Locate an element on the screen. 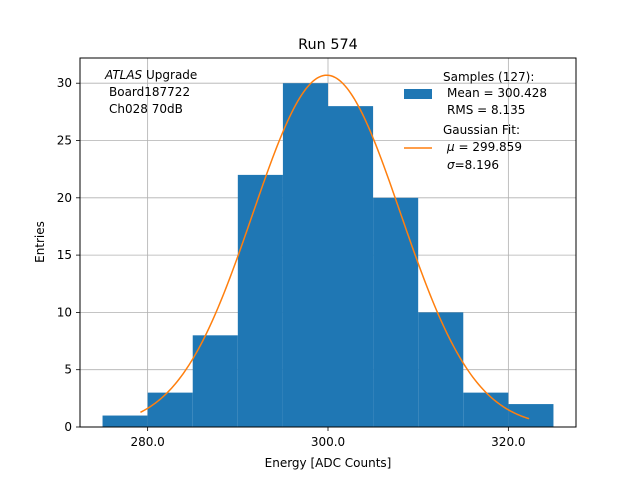 The image size is (640, 480). y-tick-label: 10 is located at coordinates (64, 312).